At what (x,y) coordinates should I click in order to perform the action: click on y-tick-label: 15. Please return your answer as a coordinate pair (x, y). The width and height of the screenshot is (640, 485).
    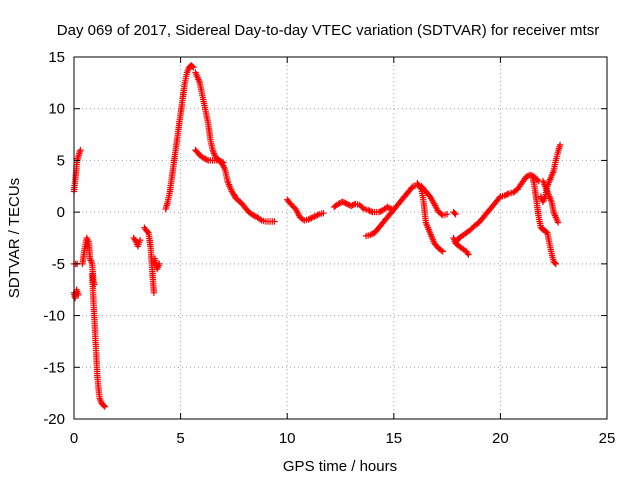
    Looking at the image, I should click on (56, 57).